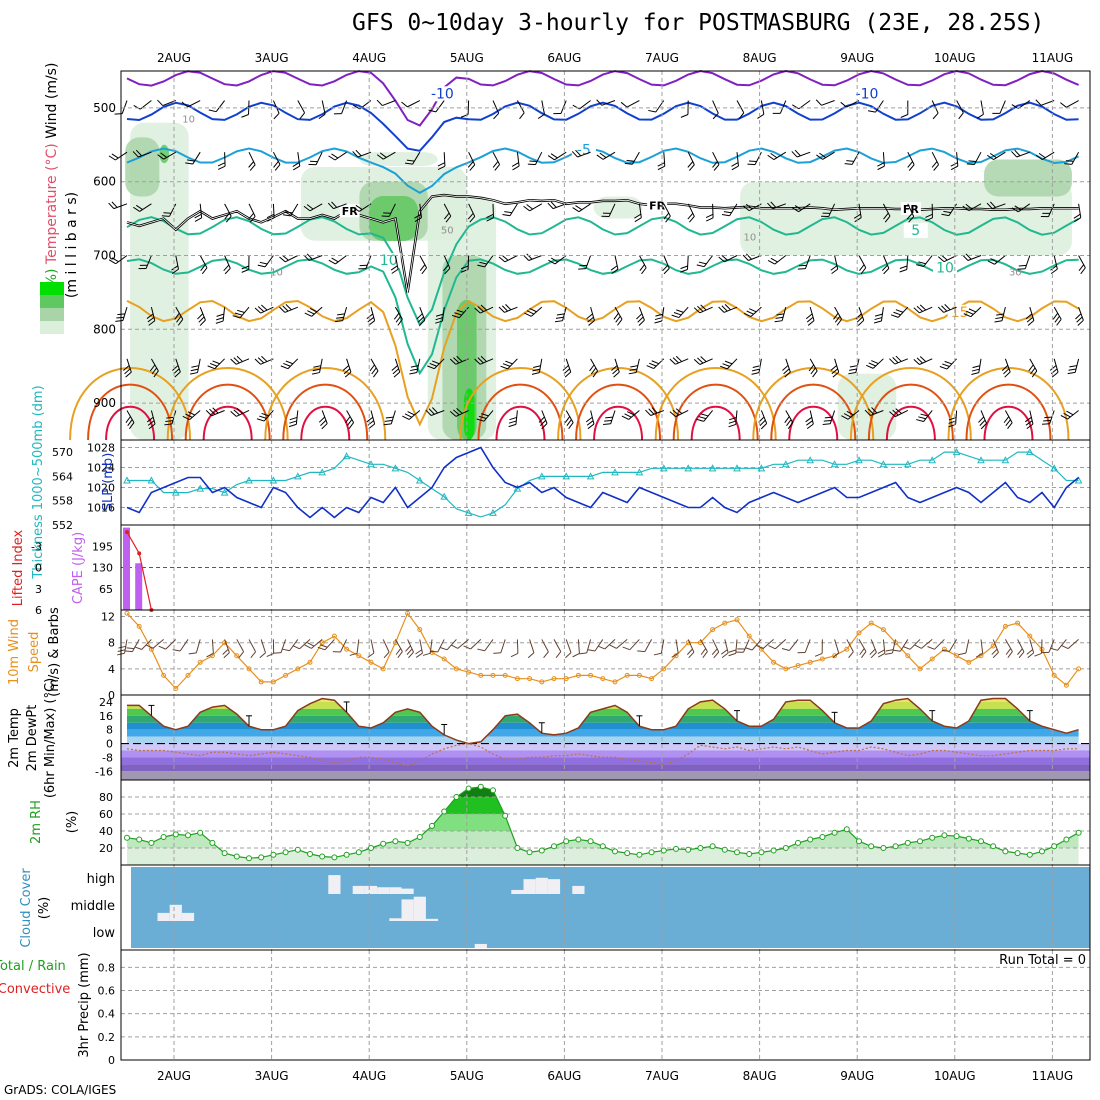 The image size is (1100, 1100). I want to click on rh-band, so click(603, 805).